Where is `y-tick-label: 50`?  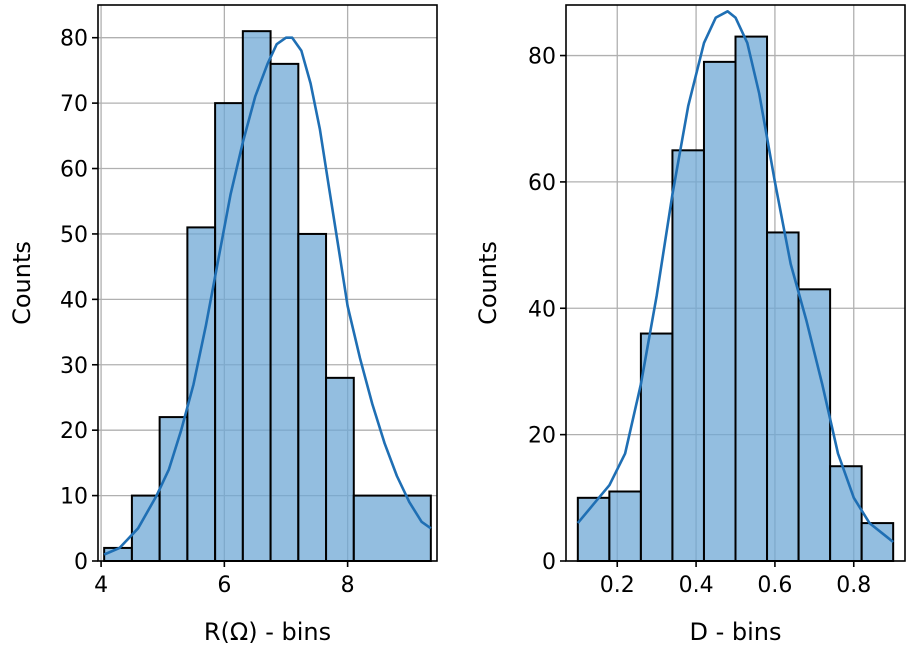 y-tick-label: 50 is located at coordinates (74, 235).